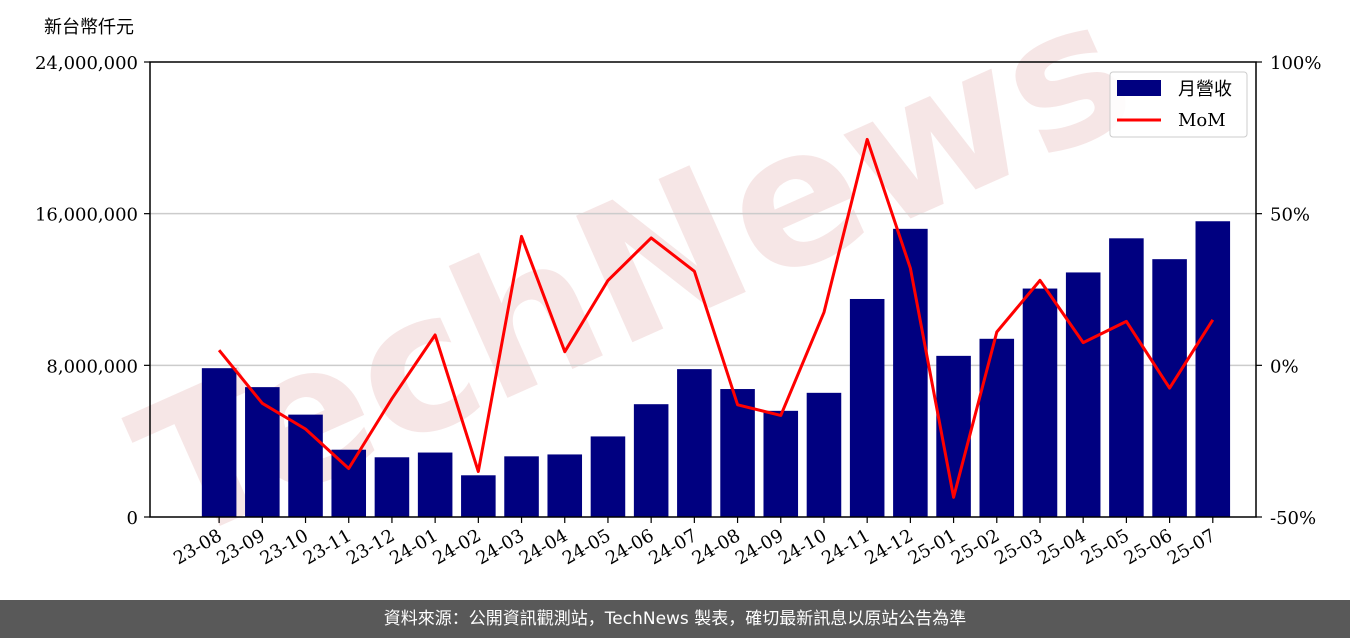 The image size is (1350, 638). What do you see at coordinates (672, 547) in the screenshot?
I see `x-tick-label: 24-07` at bounding box center [672, 547].